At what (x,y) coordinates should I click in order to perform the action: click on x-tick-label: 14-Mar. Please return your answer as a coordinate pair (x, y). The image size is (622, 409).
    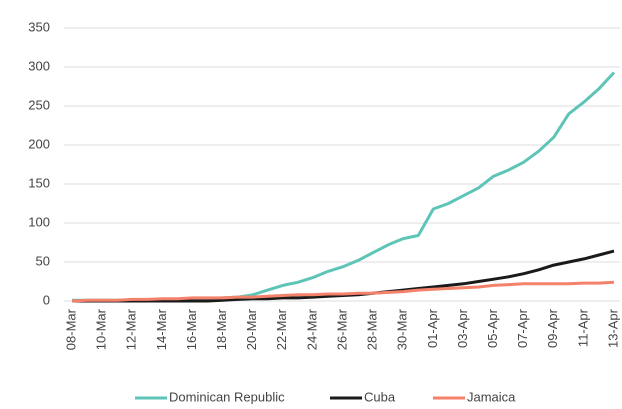
    Looking at the image, I should click on (161, 329).